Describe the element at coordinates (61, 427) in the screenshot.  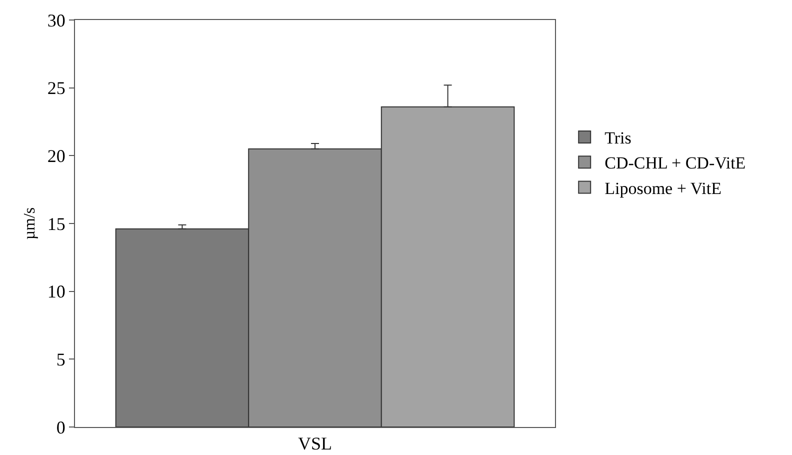
I see `y-tick-label: 0` at that location.